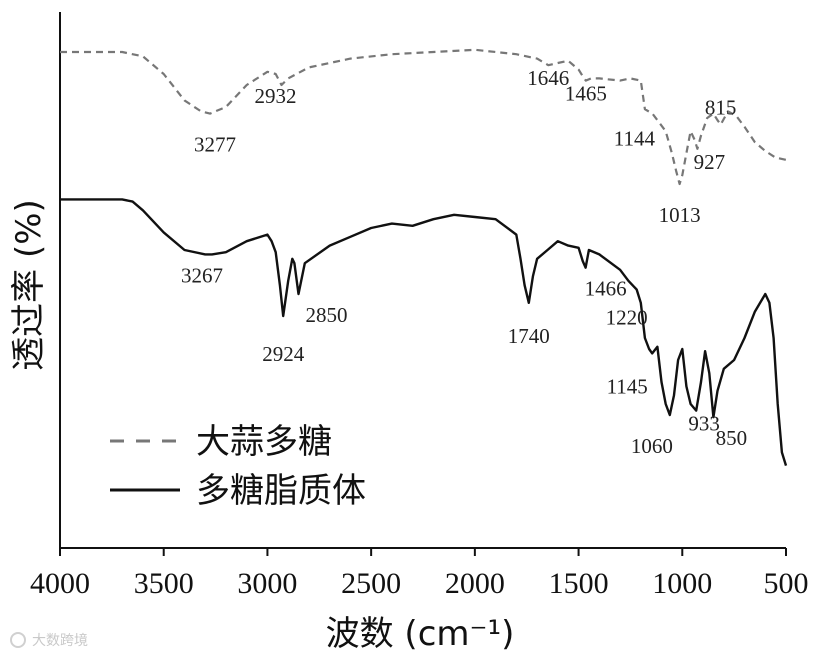 This screenshot has height=656, width=819. Describe the element at coordinates (276, 96) in the screenshot. I see `peak-label: 2932` at that location.